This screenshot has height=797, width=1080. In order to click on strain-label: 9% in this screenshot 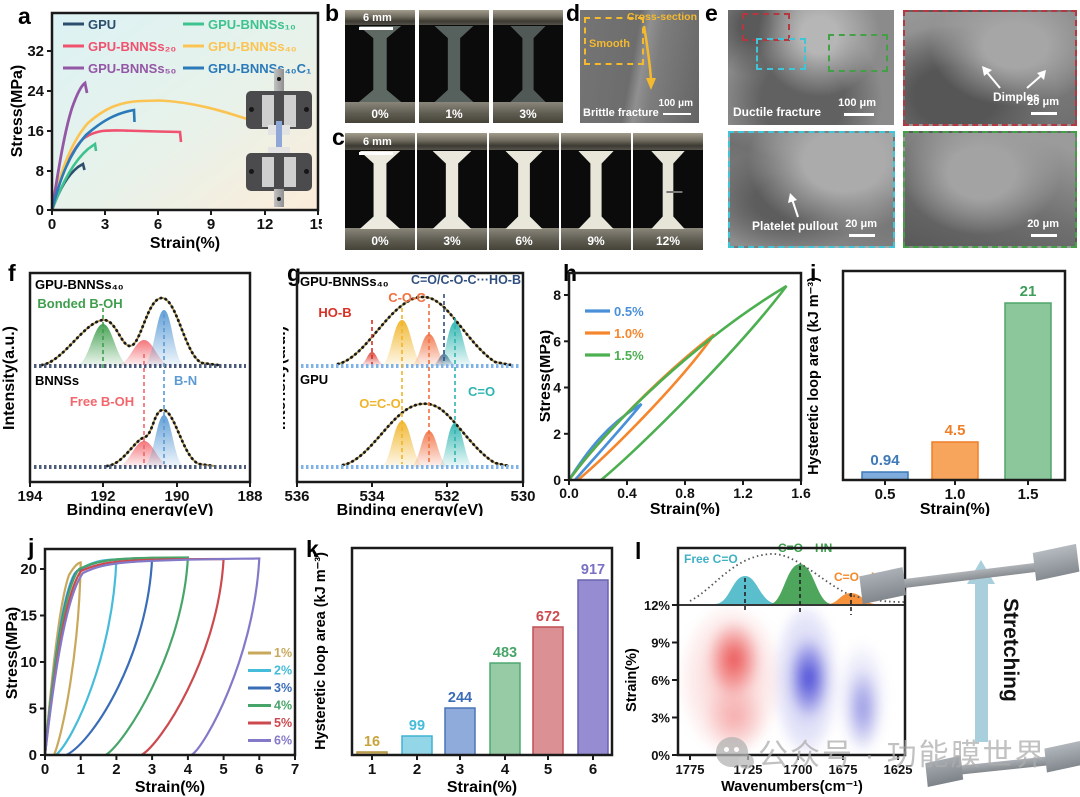, I will do `click(596, 241)`.